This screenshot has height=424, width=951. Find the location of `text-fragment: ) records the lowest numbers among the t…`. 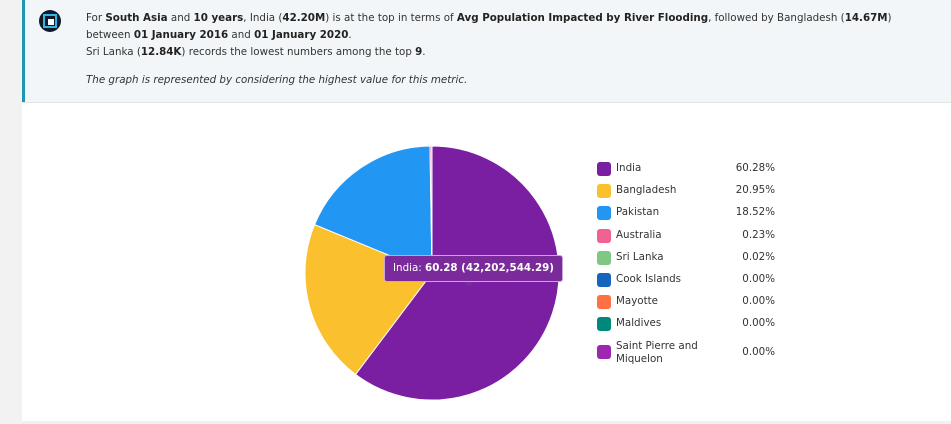

text-fragment: ) records the lowest numbers among the t… is located at coordinates (298, 52).